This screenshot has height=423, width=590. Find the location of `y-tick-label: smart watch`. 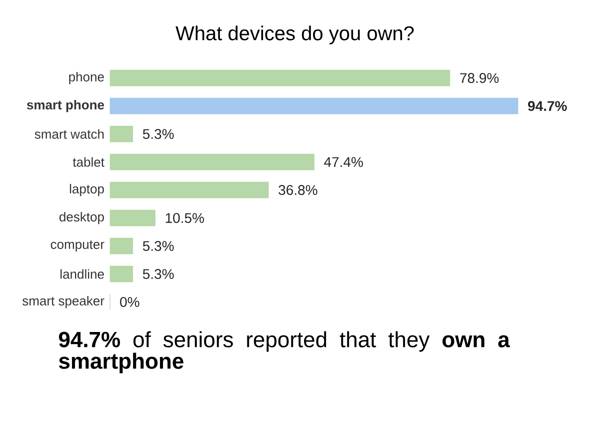

y-tick-label: smart watch is located at coordinates (69, 134).